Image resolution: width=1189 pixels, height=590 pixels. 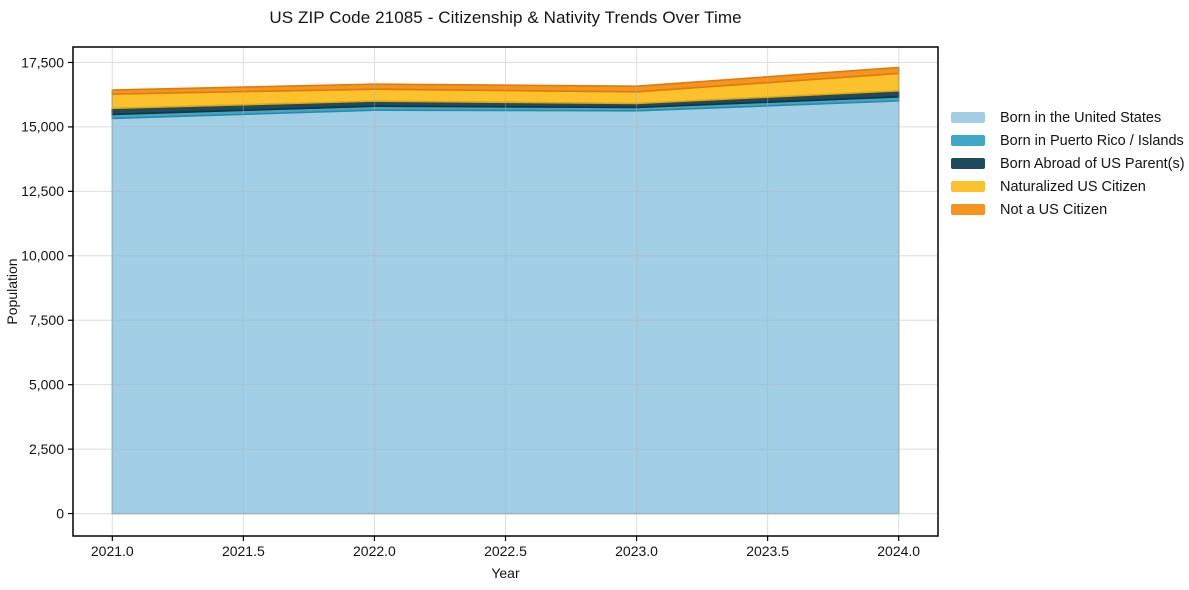 I want to click on y-tick-label: 5,000, so click(x=46, y=384).